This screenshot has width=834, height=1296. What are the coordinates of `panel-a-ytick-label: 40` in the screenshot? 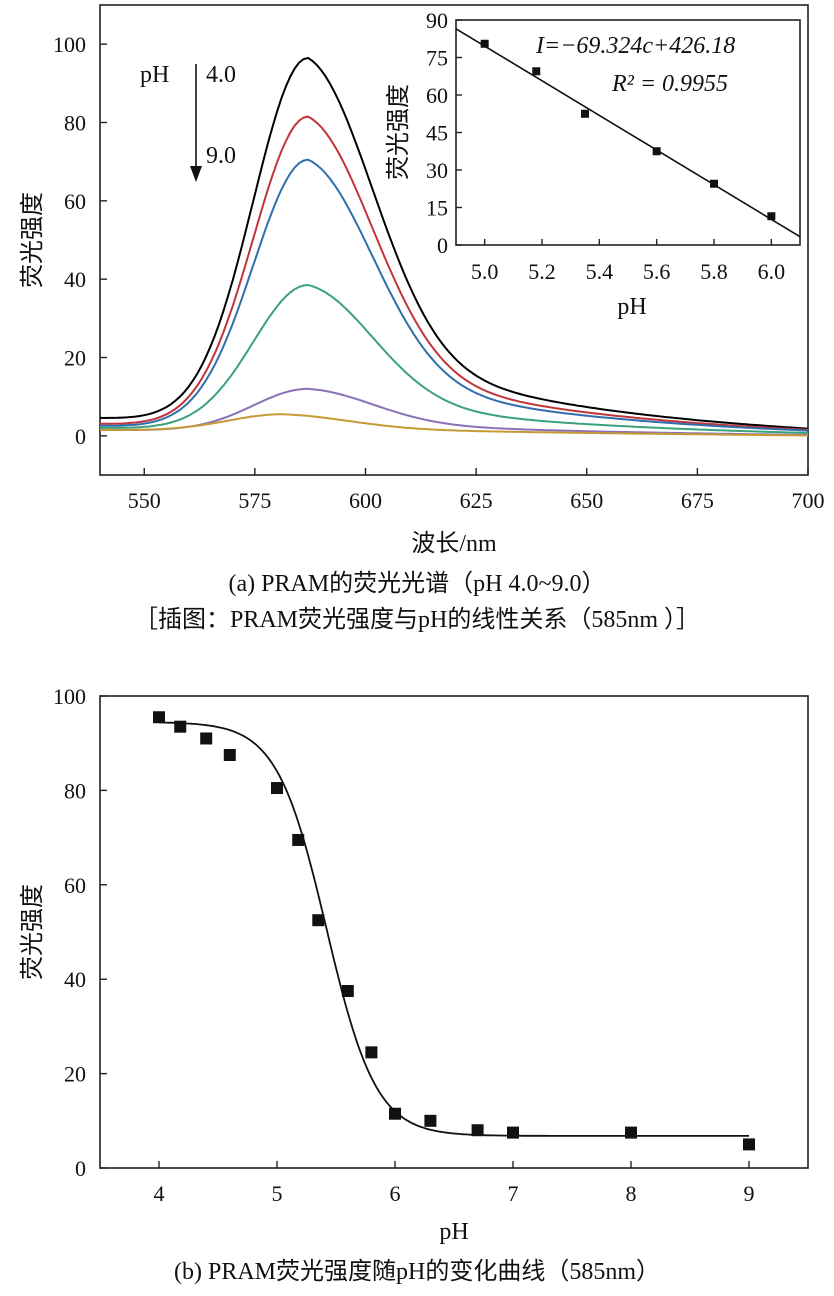 It's located at (75, 279).